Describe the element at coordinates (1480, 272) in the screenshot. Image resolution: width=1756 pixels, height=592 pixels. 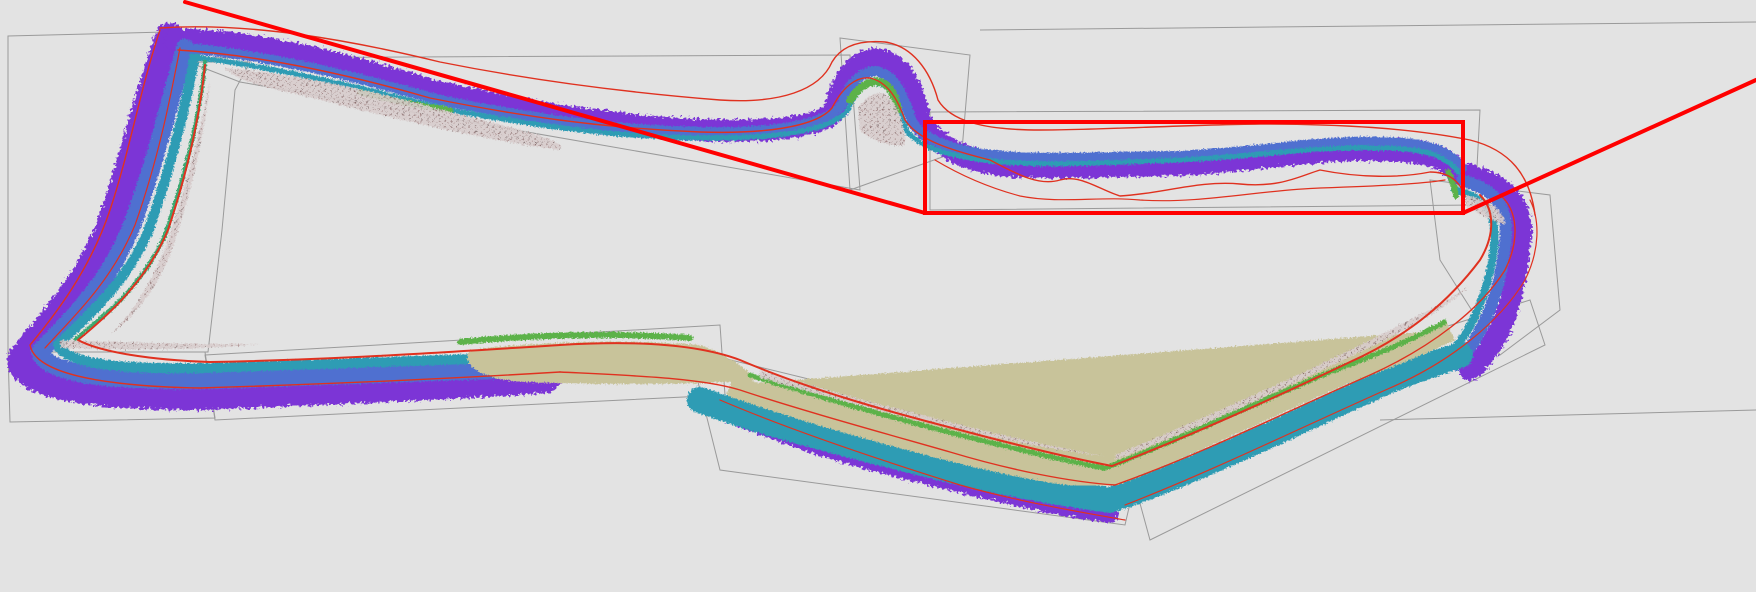
I see `east-bank-mid` at that location.